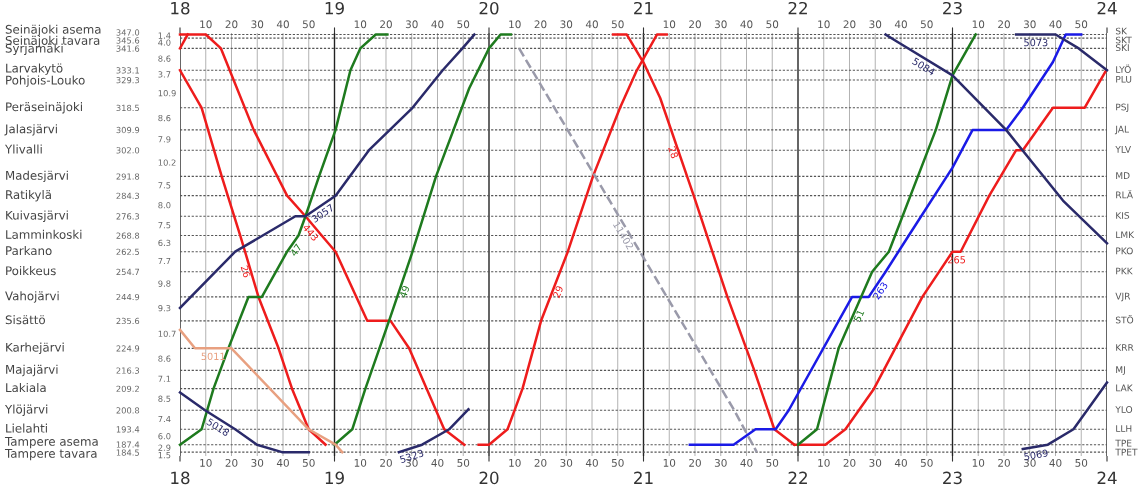 The height and width of the screenshot is (488, 1141). I want to click on text: Vahojärvi, so click(32, 297).